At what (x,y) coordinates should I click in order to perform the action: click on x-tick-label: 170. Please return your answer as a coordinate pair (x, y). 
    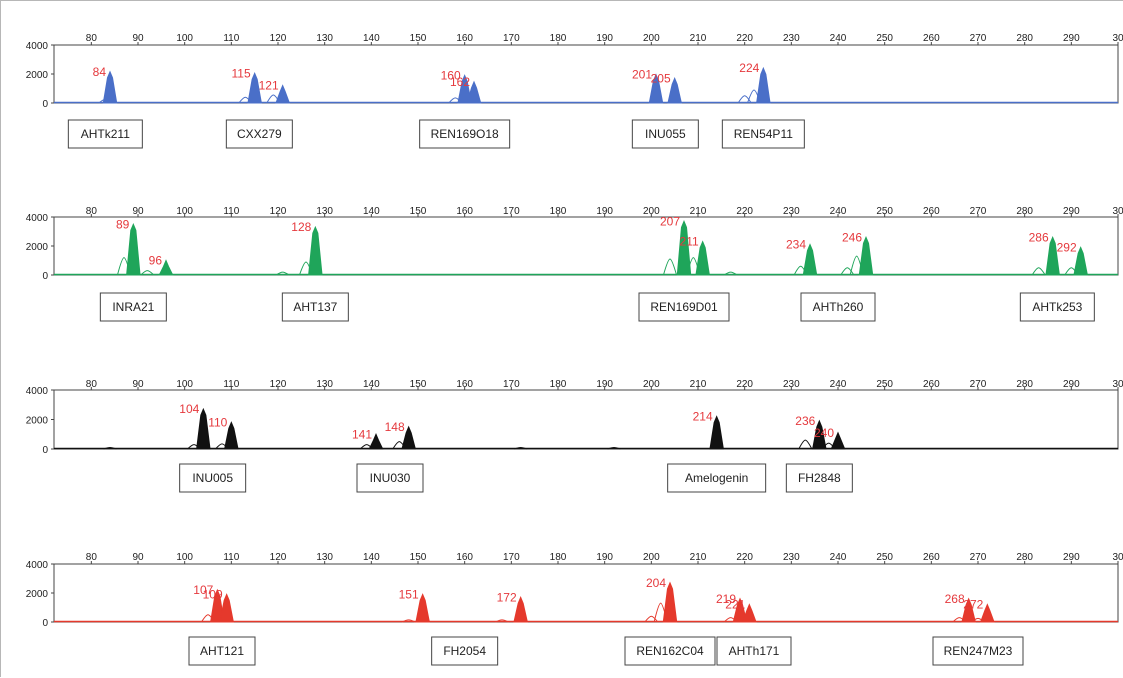
    Looking at the image, I should click on (511, 38).